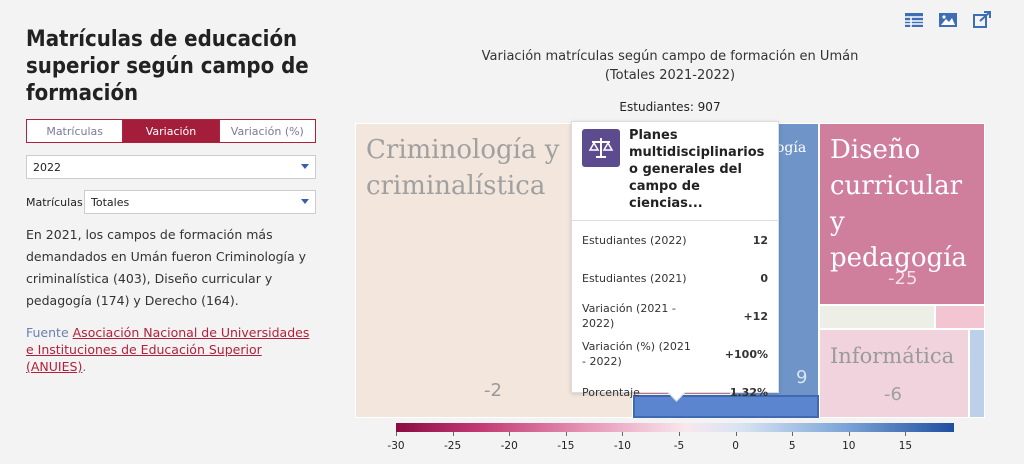 The height and width of the screenshot is (464, 1024). I want to click on share-icon, so click(982, 20).